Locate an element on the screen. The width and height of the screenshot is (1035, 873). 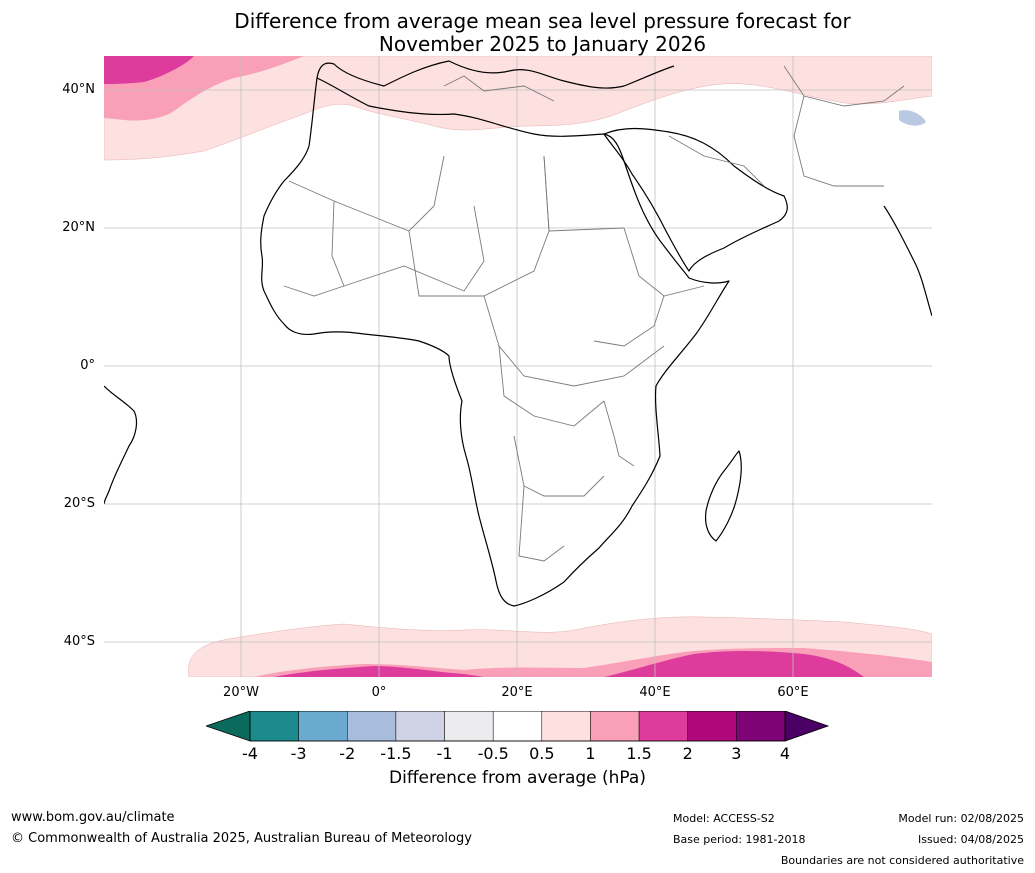
lat-label-20n: 20°N is located at coordinates (78, 227).